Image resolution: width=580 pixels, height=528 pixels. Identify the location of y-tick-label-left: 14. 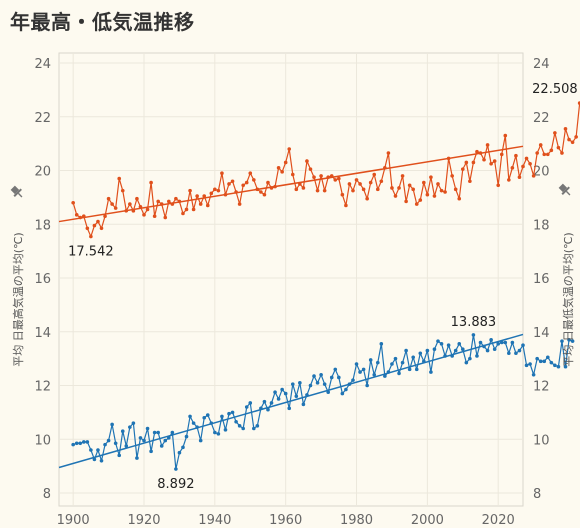
(42, 333).